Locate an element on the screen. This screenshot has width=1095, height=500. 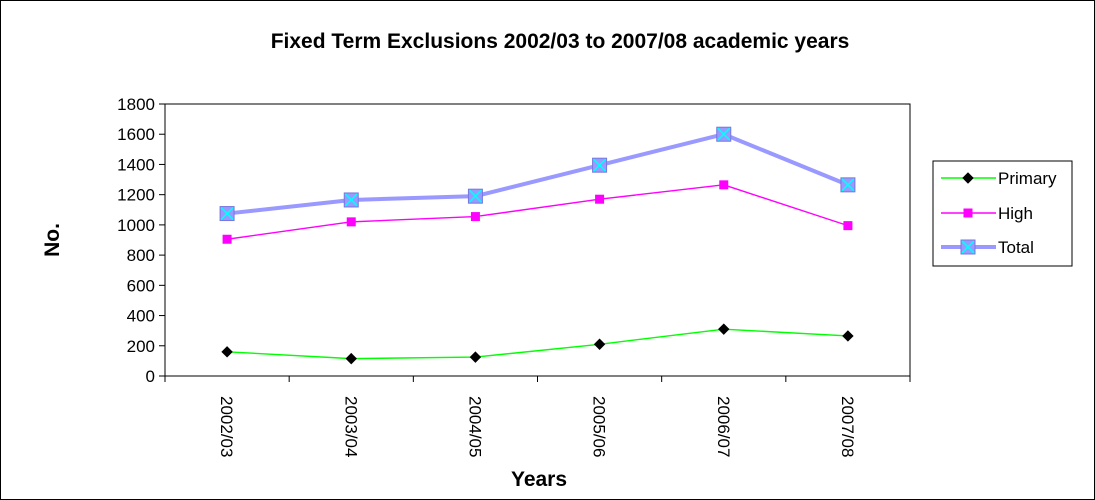
legend-label: Total is located at coordinates (1016, 247).